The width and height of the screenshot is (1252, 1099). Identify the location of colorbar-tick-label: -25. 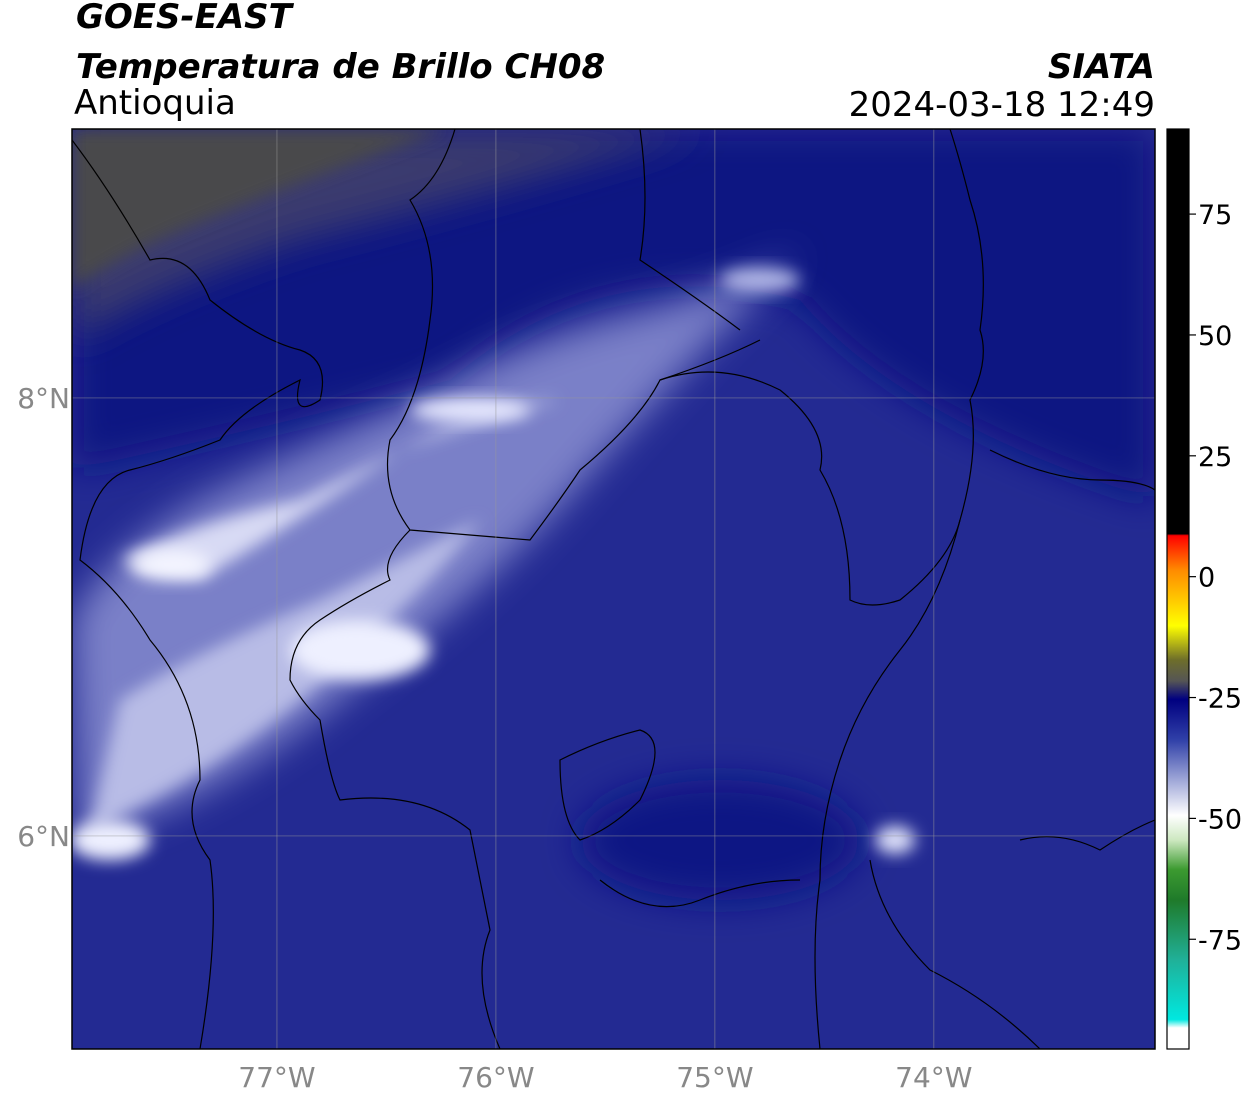
(1220, 699).